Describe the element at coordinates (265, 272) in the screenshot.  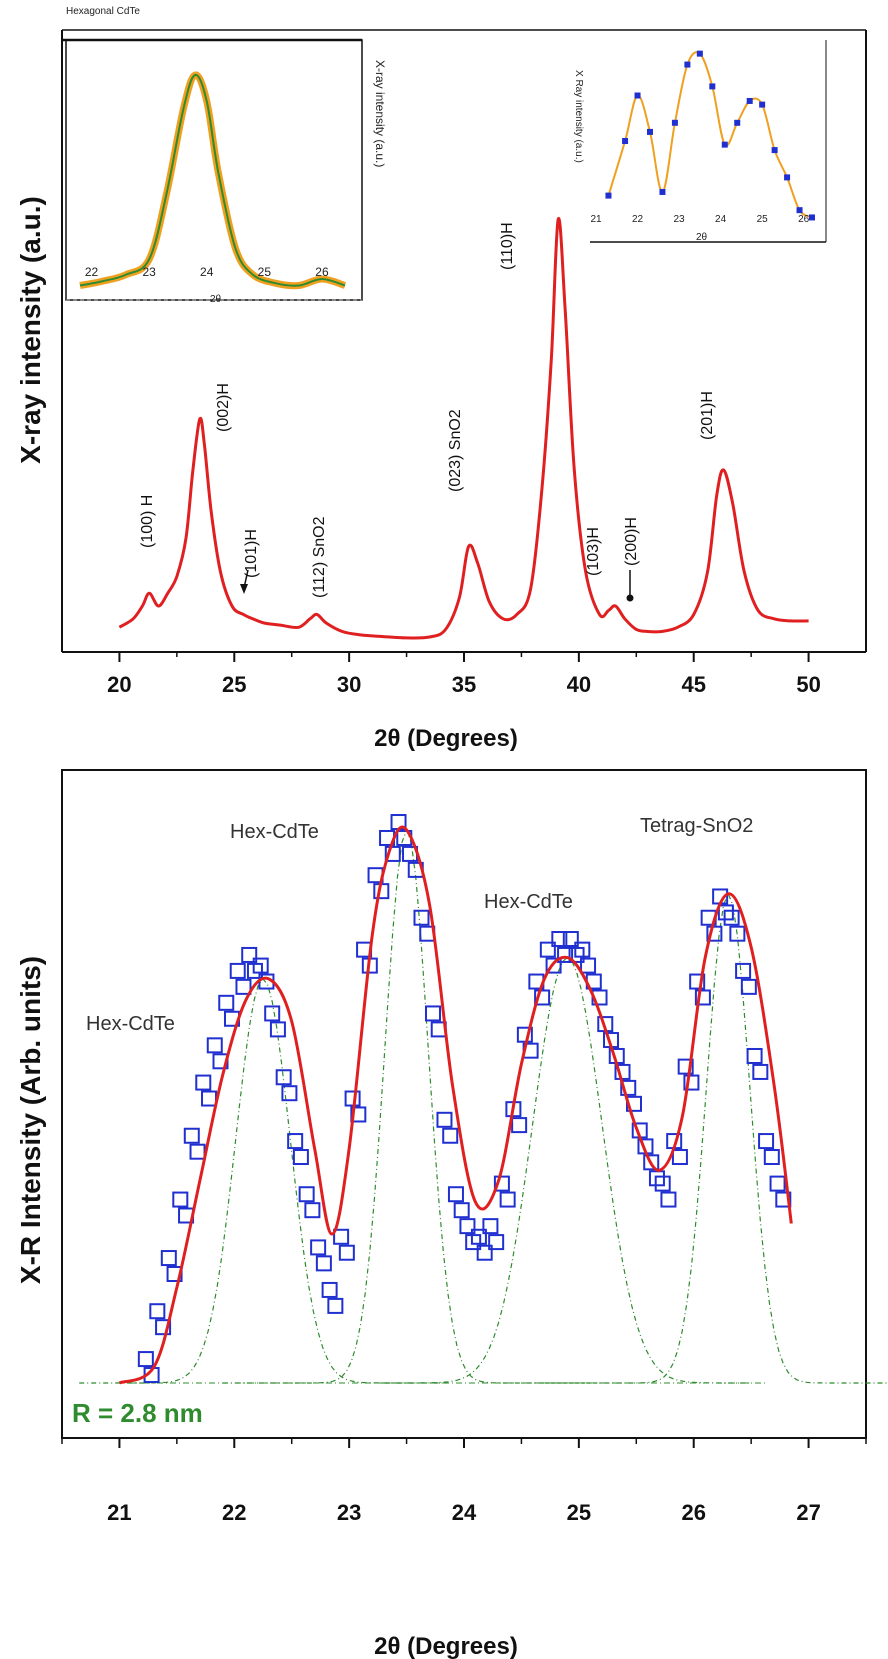
I see `inset-left-tick-label: 25` at that location.